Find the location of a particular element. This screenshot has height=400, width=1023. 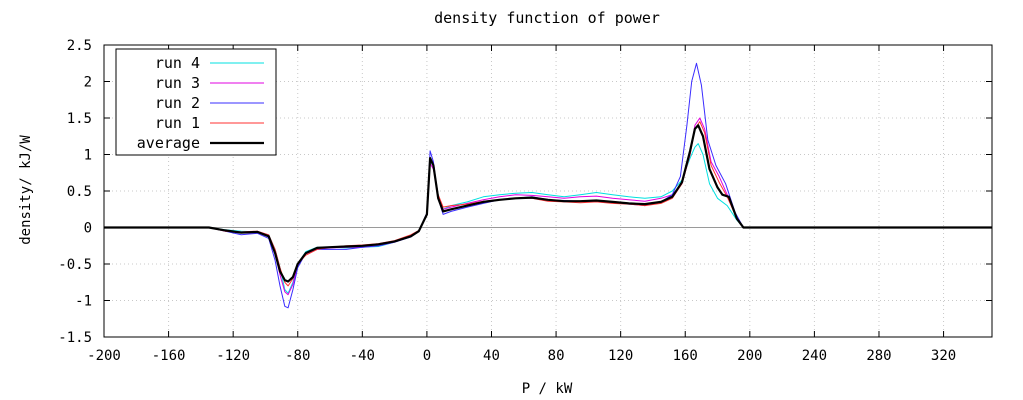

y-tick-label: 2.5 is located at coordinates (79, 46).